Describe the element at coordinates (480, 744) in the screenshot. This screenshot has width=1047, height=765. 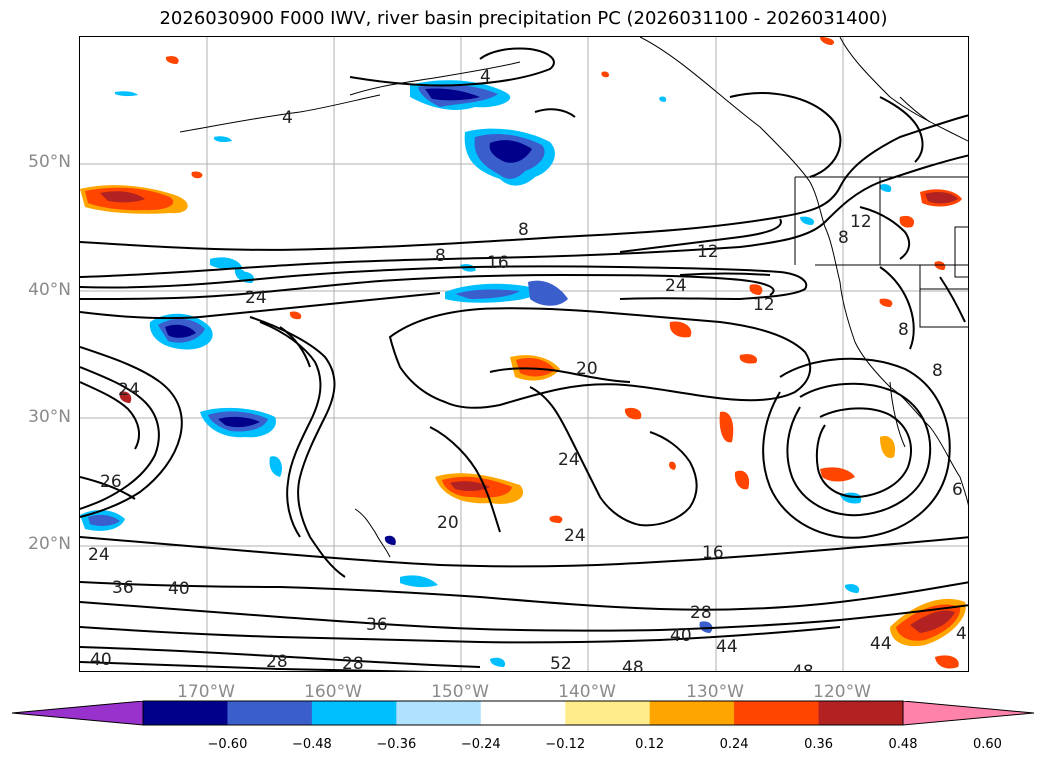
I see `colorbar-tick-label: −0.24` at that location.